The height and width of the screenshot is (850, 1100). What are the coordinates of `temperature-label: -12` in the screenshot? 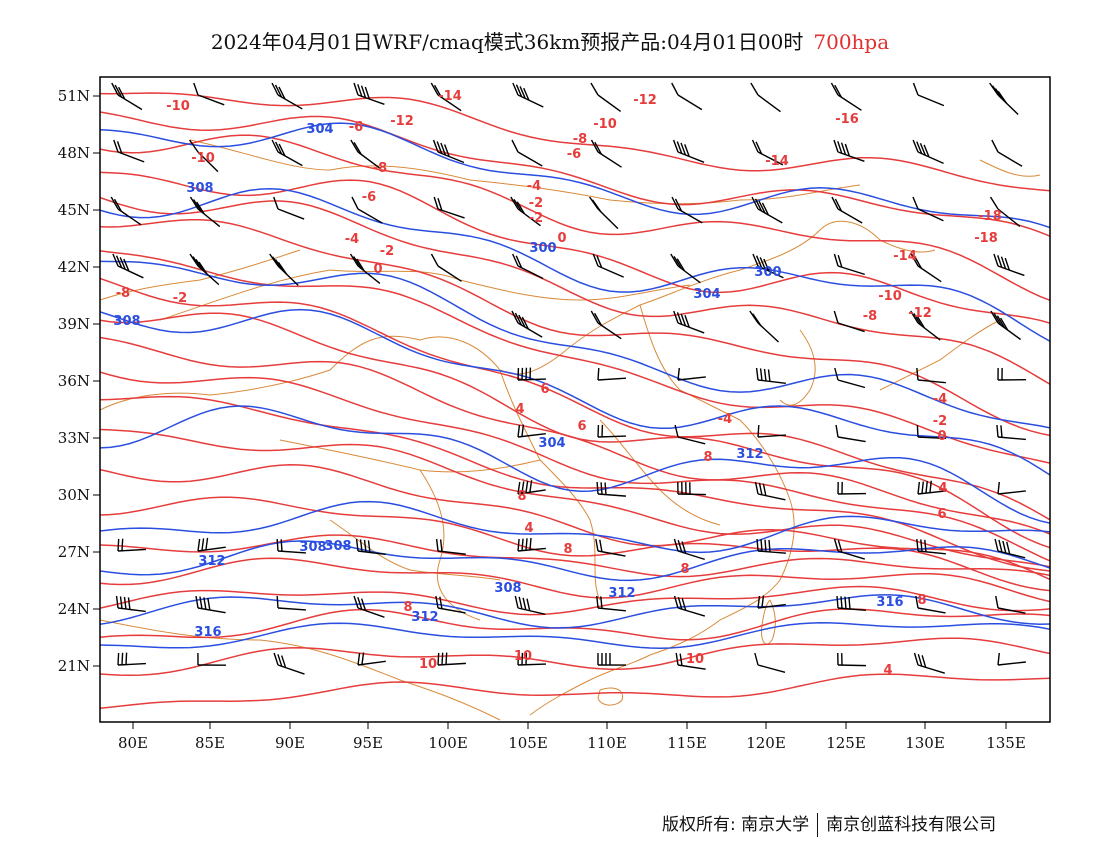 It's located at (645, 100).